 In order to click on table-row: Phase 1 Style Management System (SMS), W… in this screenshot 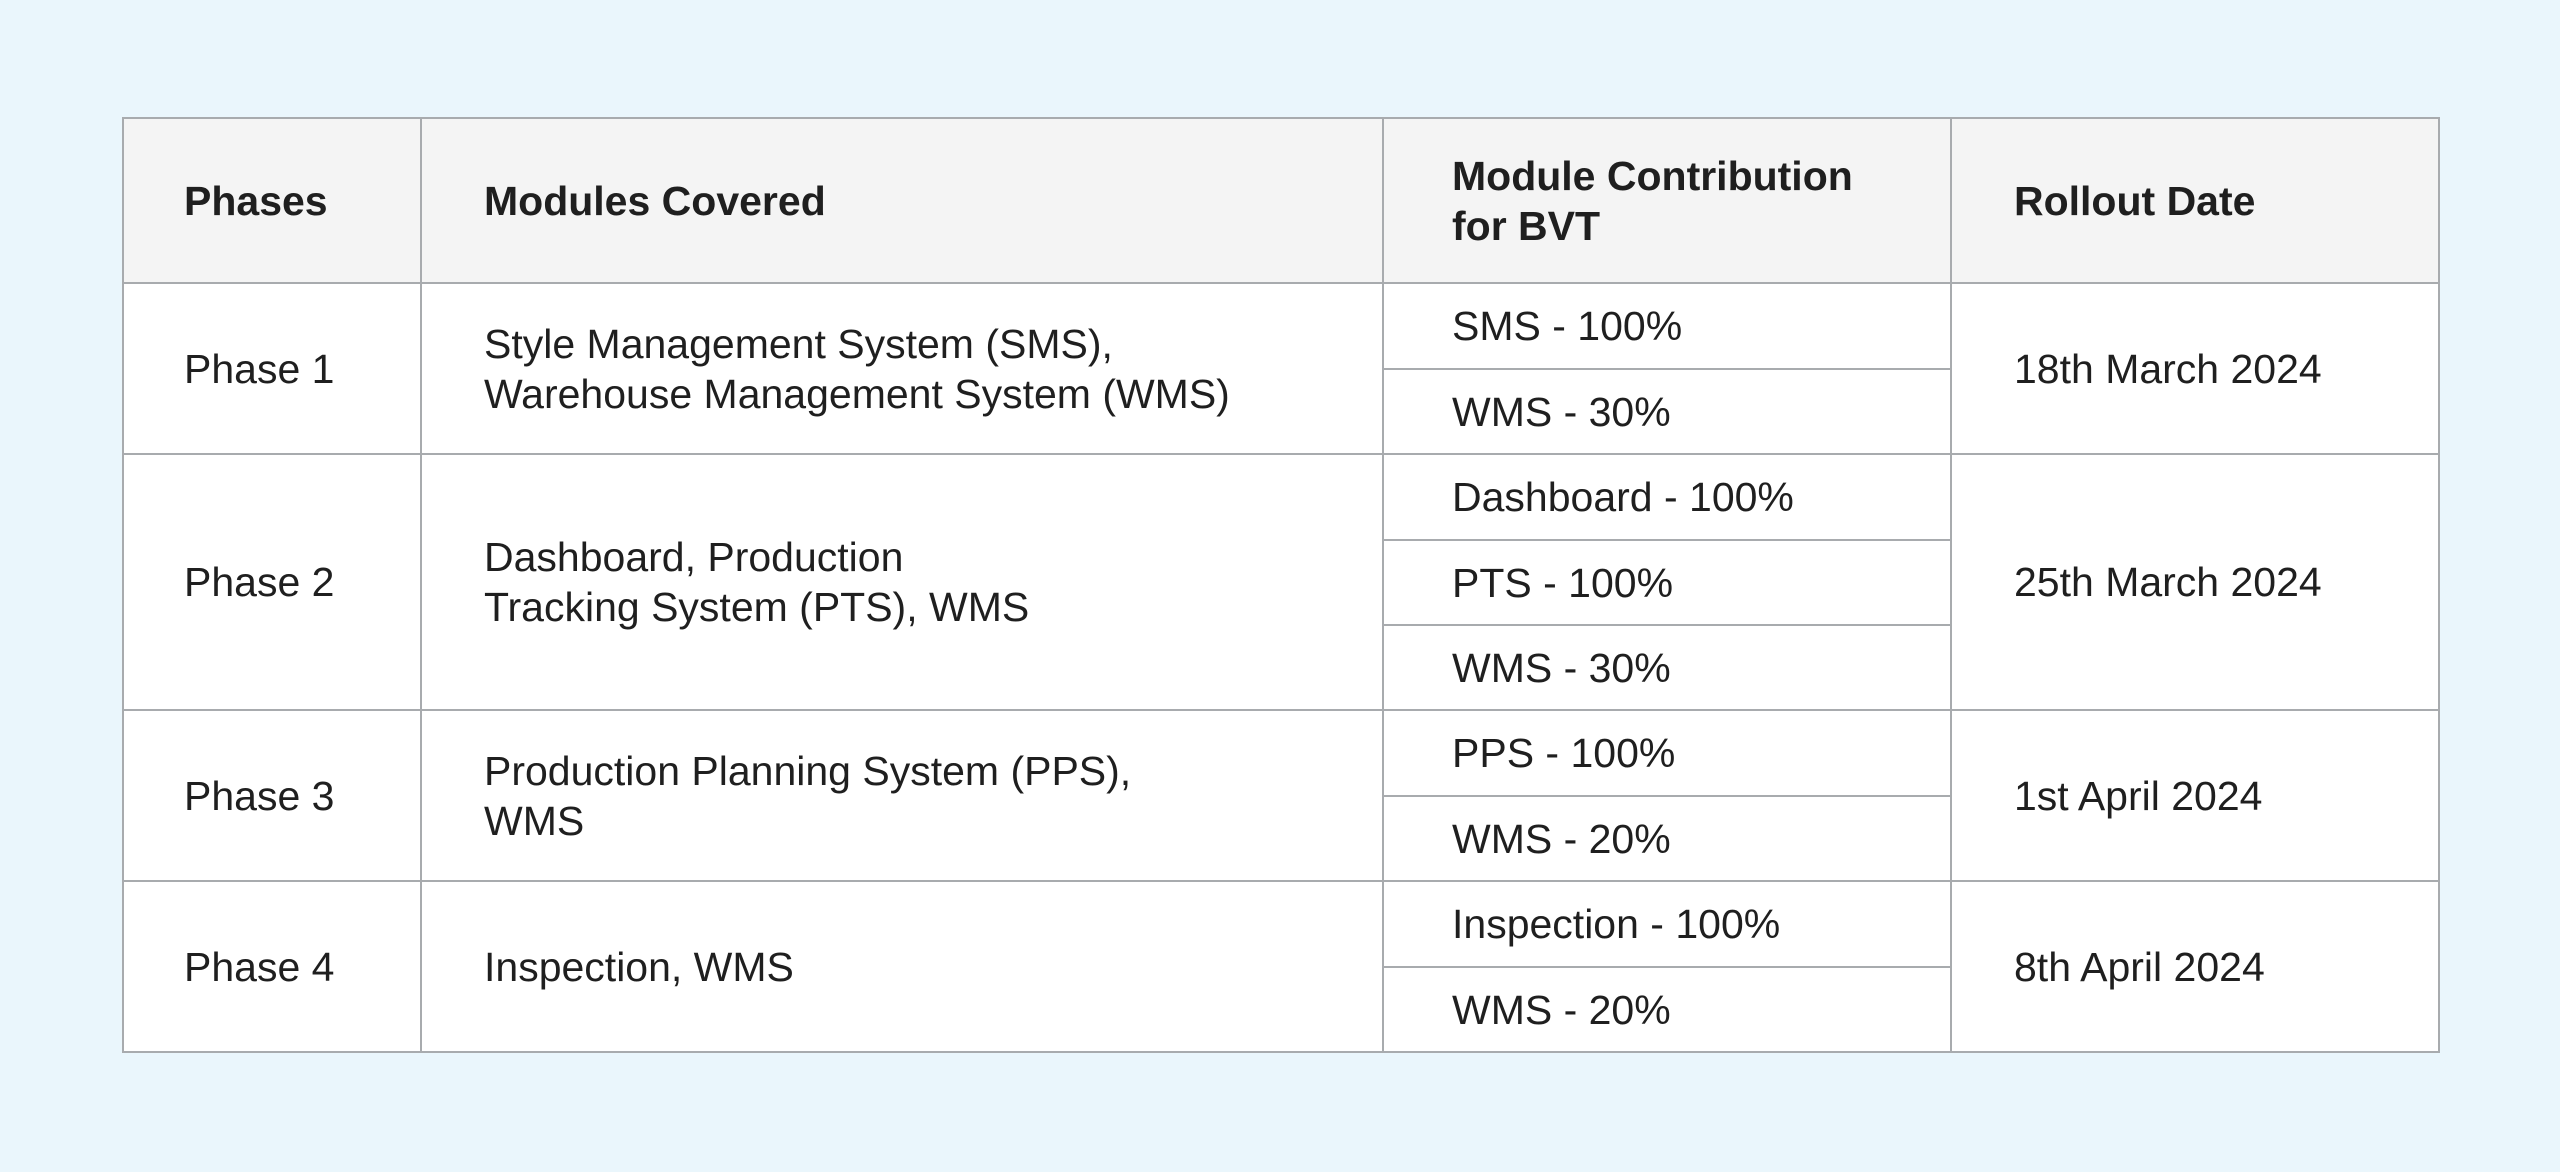, I will do `click(1281, 368)`.